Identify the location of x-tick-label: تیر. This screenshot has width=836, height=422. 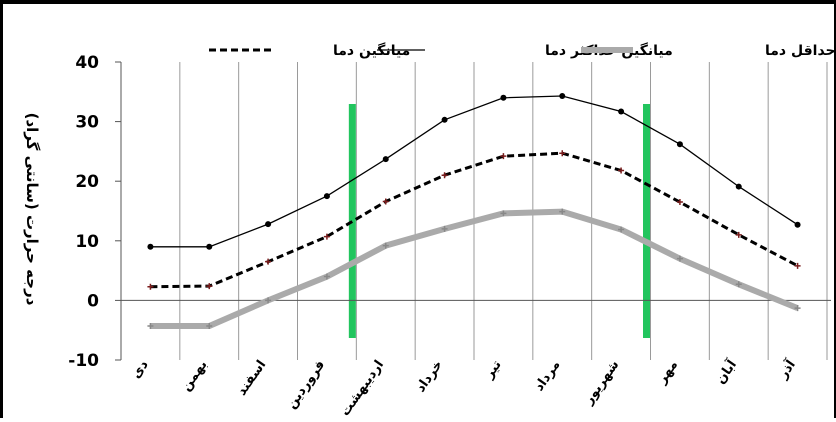
(492, 370).